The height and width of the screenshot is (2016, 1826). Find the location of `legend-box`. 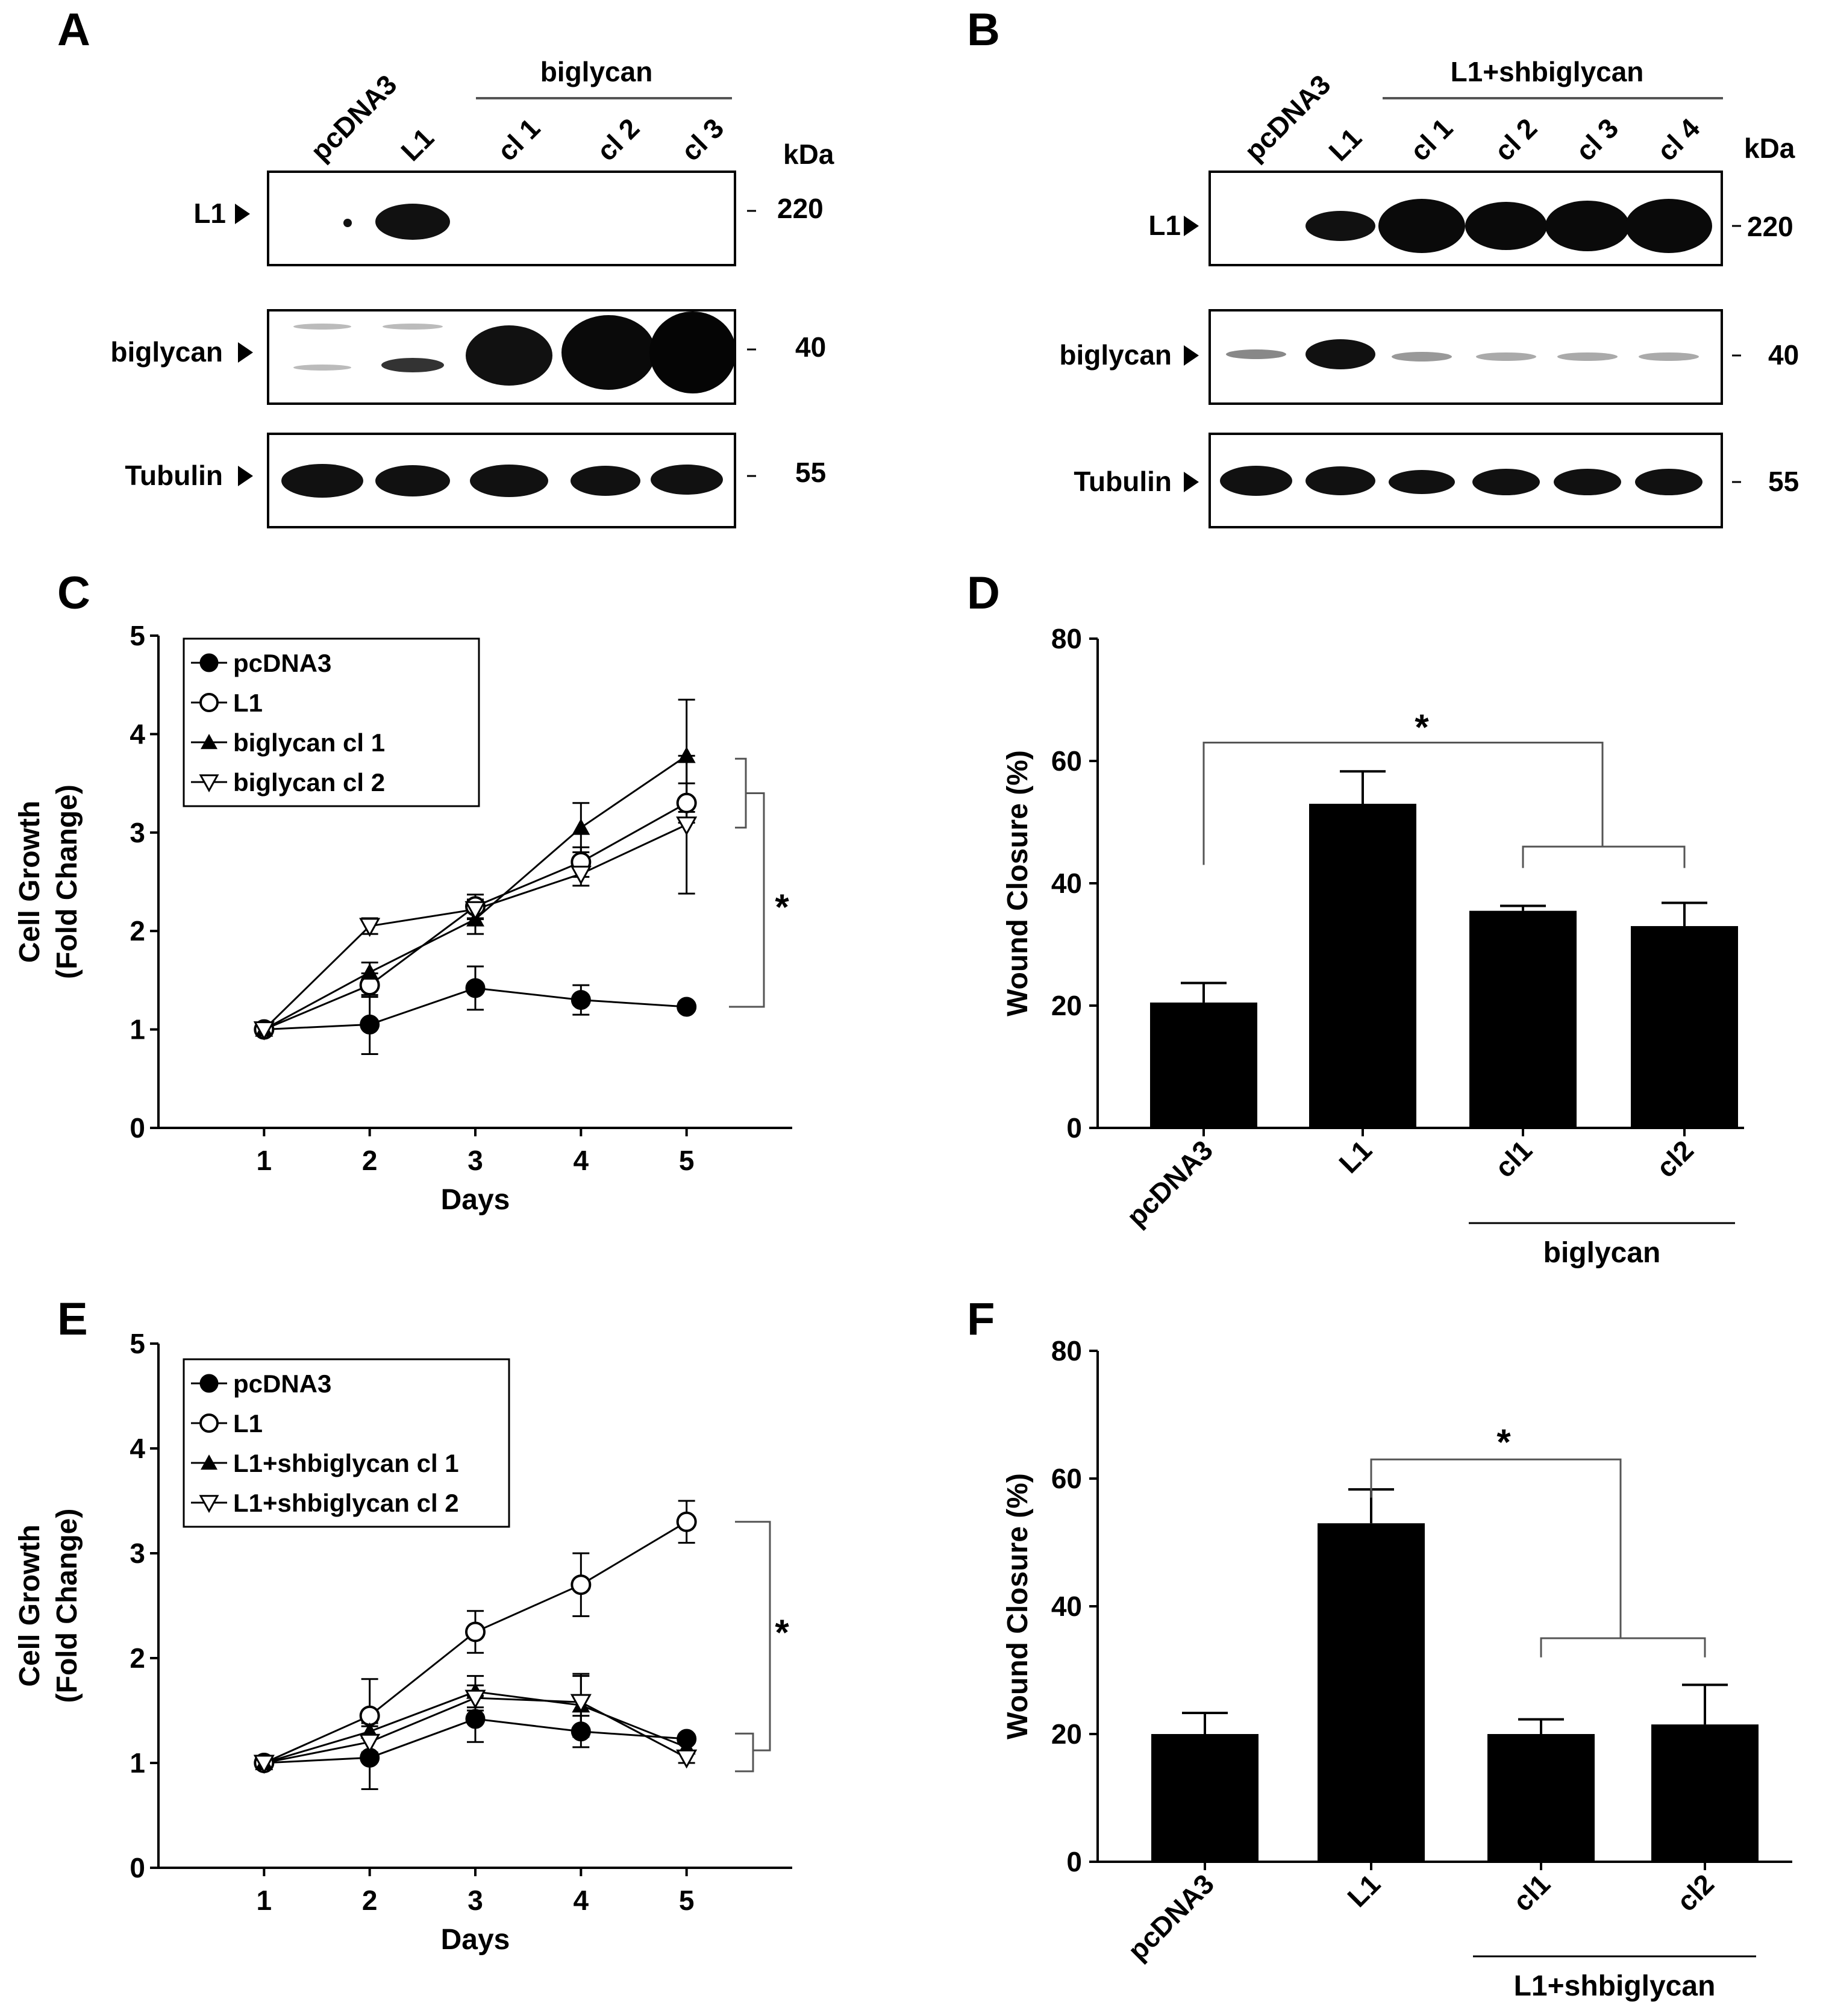

legend-box is located at coordinates (331, 722).